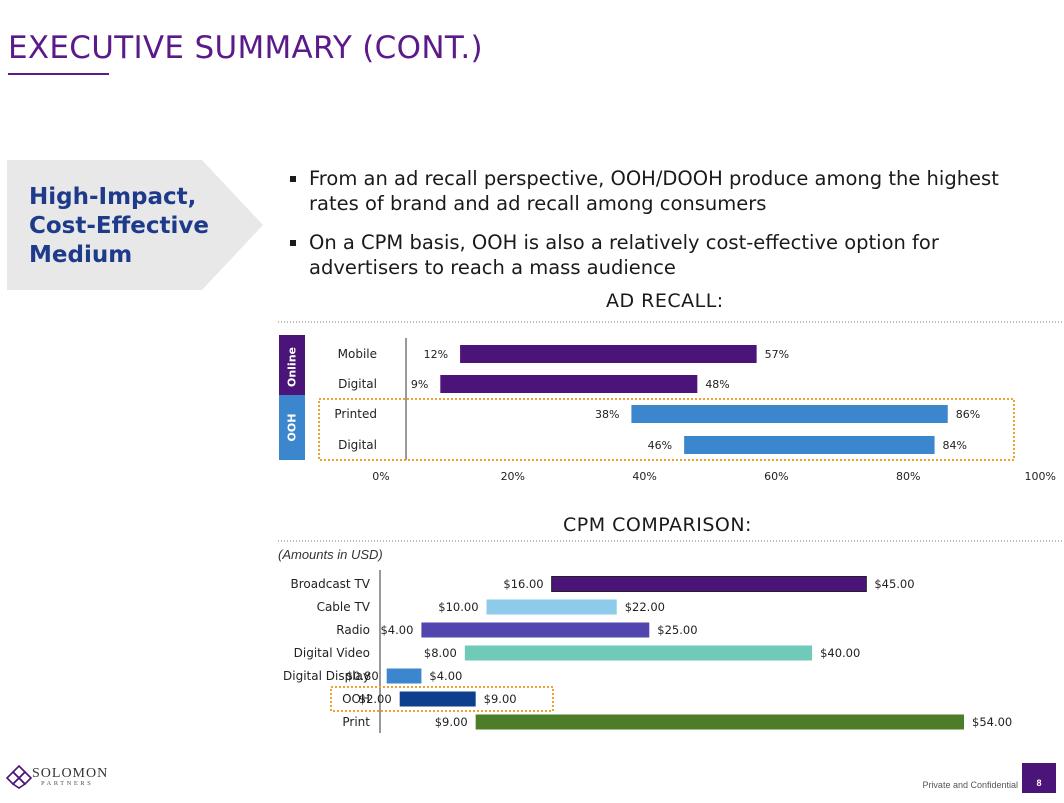  I want to click on high-value-label: $22.00, so click(645, 607).